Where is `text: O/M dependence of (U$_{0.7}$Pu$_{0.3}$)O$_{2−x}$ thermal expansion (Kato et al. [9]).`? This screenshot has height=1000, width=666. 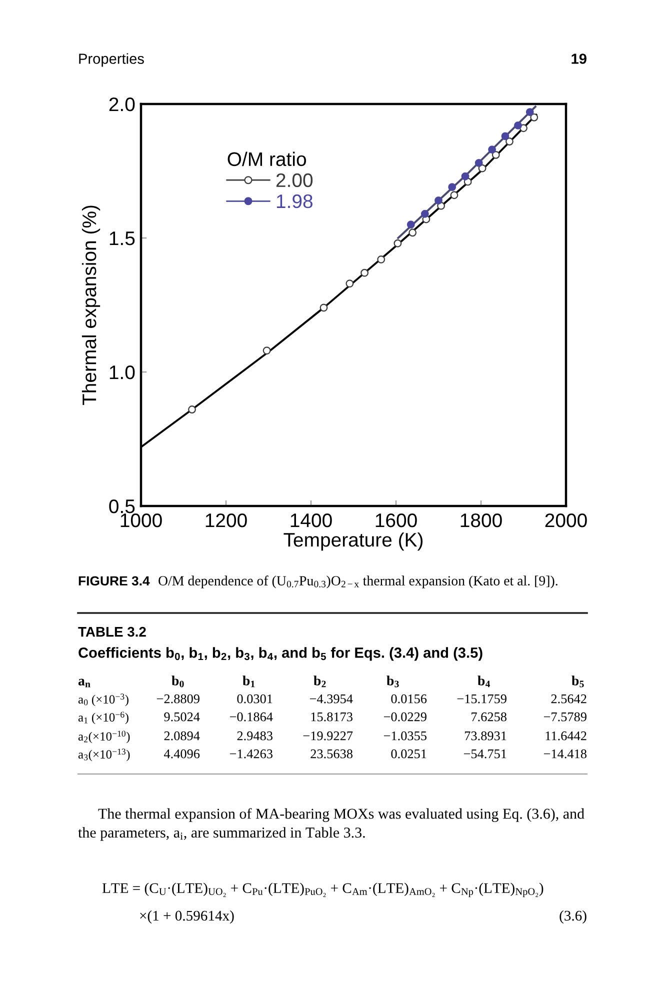
text: O/M dependence of (U$_{0.7}$Pu$_{0.3}$)O$_{2−x}$ thermal expansion (Kato et al. [9]). is located at coordinates (358, 582).